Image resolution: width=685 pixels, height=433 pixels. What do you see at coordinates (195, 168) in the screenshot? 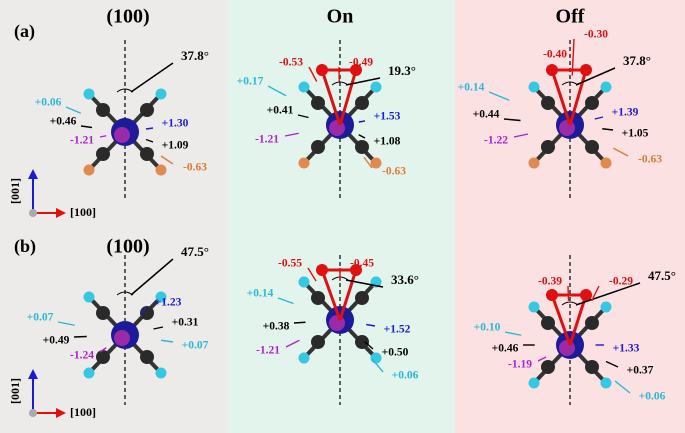
I see `charge-label: -0.63` at bounding box center [195, 168].